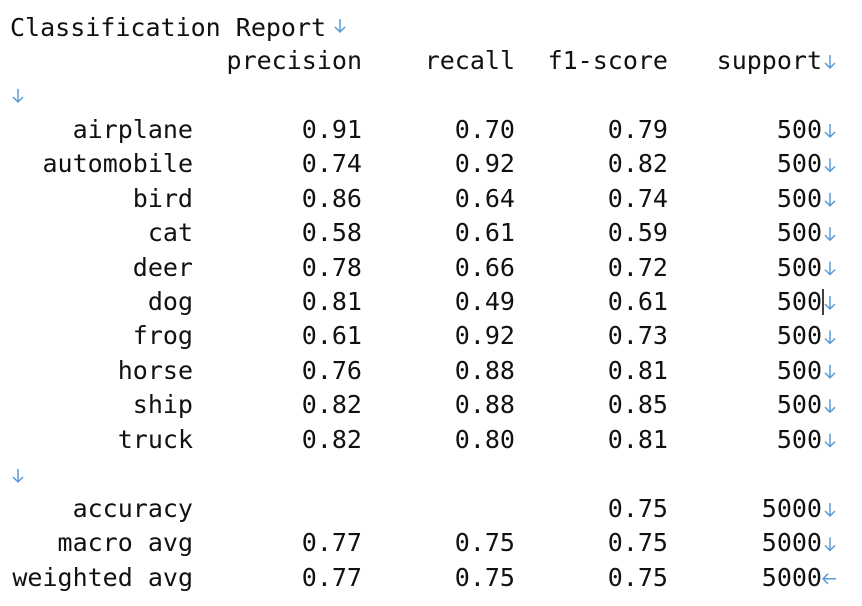 Image resolution: width=862 pixels, height=606 pixels. I want to click on class-label: airplane, so click(132, 129).